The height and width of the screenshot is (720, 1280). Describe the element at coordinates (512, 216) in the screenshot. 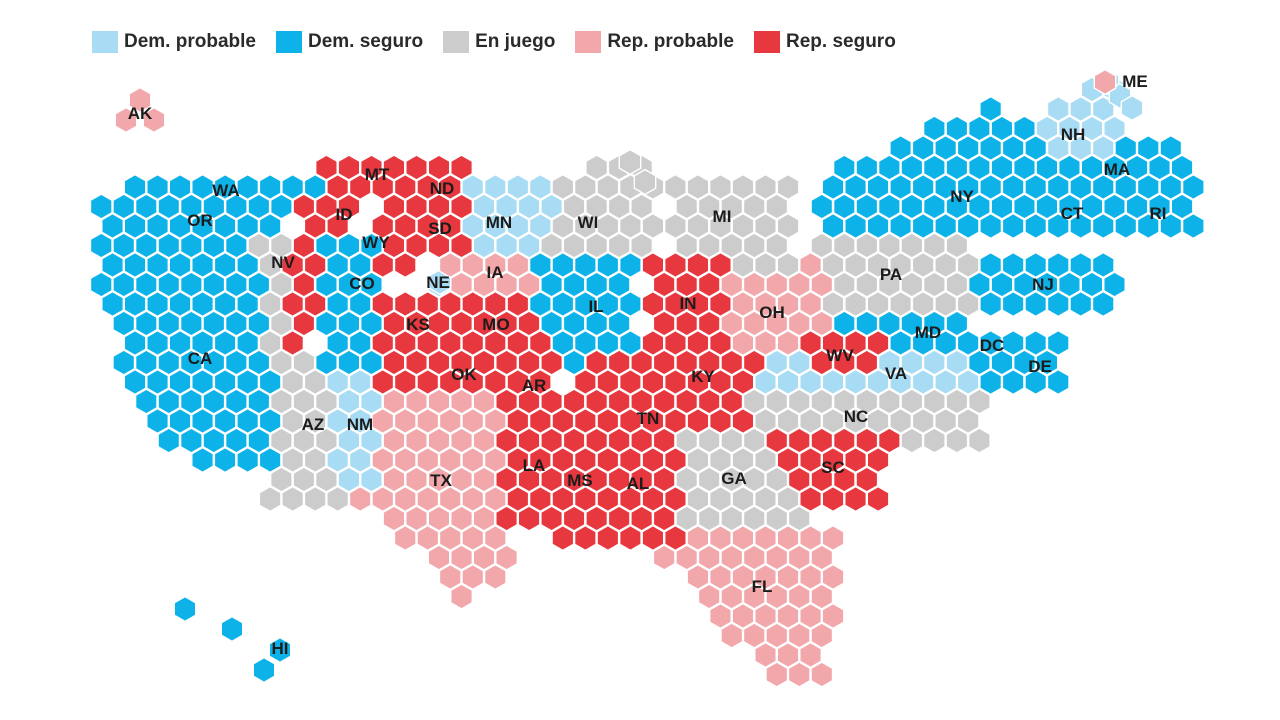

I see `state-mn` at that location.